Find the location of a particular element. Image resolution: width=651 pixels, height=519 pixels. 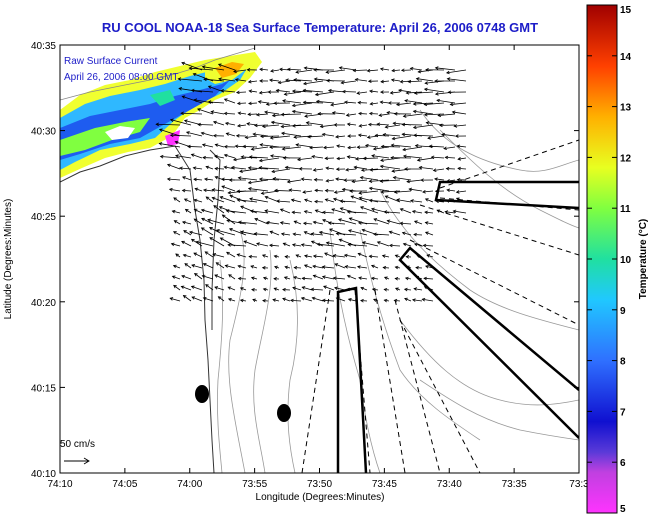

sst-patch is located at coordinates (161, 115).